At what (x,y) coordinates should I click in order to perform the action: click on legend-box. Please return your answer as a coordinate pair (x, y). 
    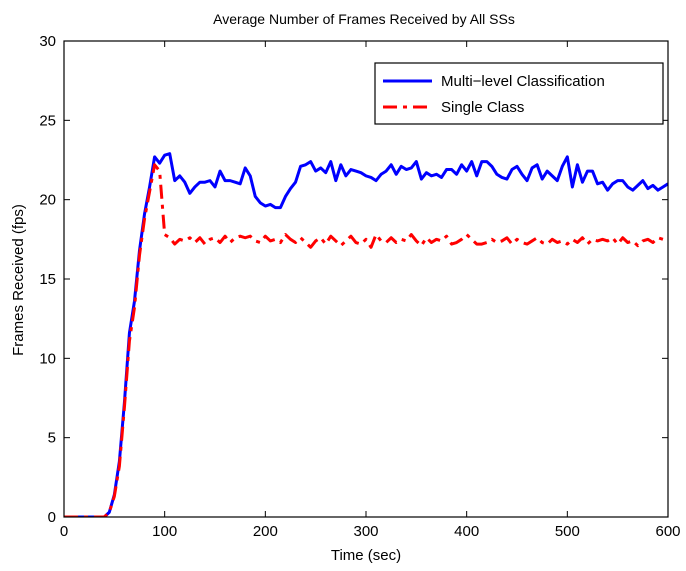
    Looking at the image, I should click on (519, 93).